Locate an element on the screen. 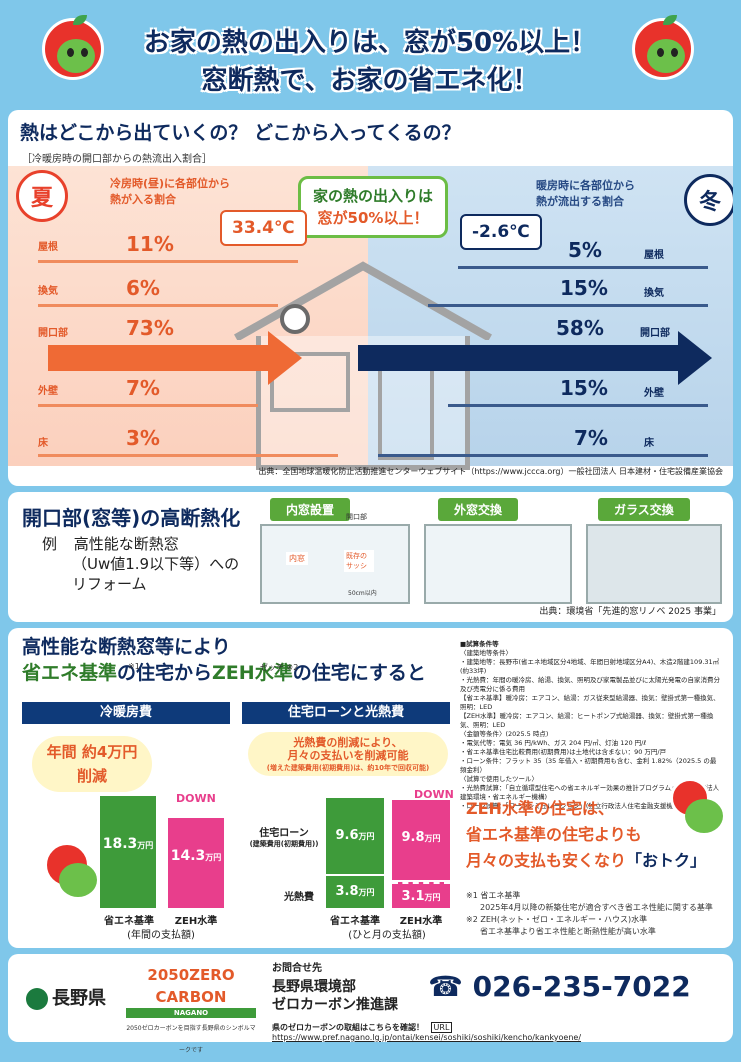  right-zeh-util-unit: 万円 is located at coordinates (432, 897).